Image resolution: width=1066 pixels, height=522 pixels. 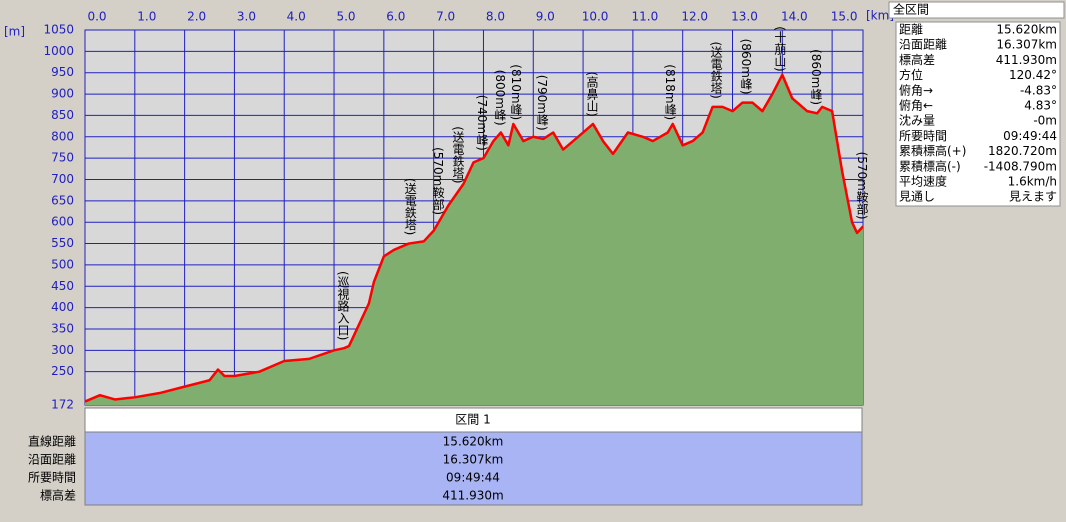 What do you see at coordinates (916, 105) in the screenshot?
I see `stat-label: 俯角←` at bounding box center [916, 105].